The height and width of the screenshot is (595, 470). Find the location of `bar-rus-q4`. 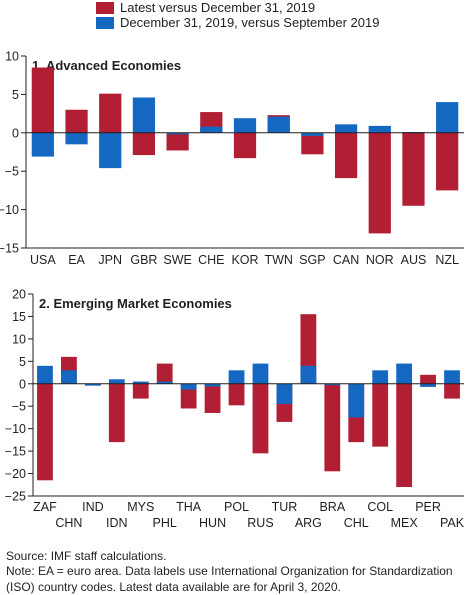

bar-rus-q4 is located at coordinates (260, 373).